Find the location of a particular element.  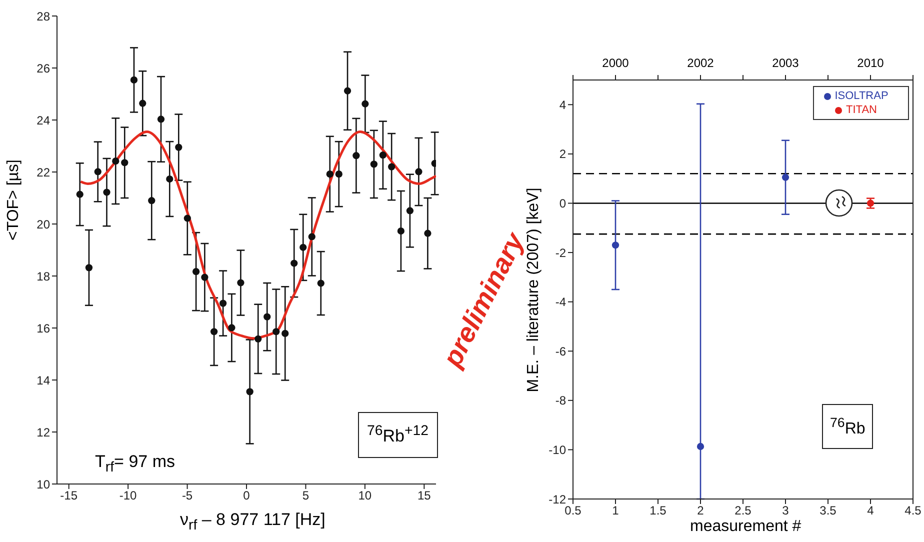

x-tick-label: 3.5 is located at coordinates (828, 511).